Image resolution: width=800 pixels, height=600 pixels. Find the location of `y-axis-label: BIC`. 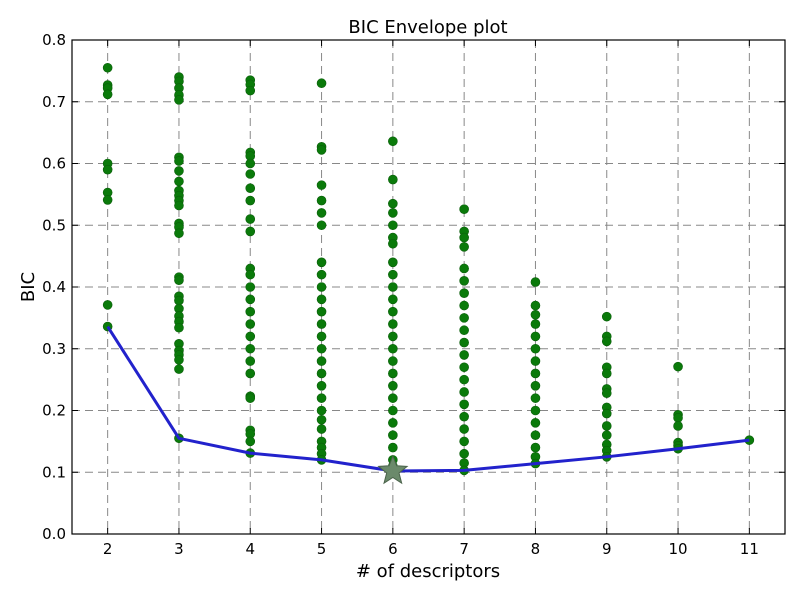

y-axis-label: BIC is located at coordinates (28, 287).